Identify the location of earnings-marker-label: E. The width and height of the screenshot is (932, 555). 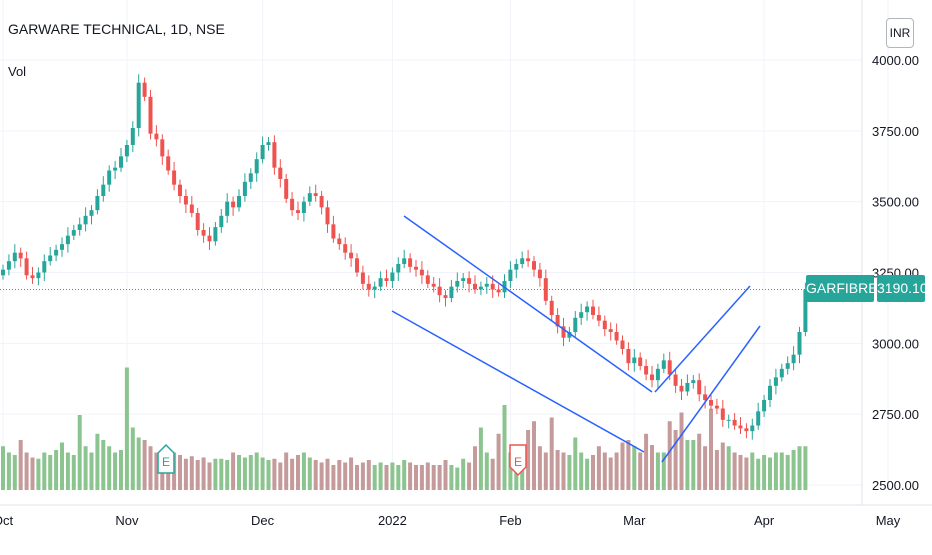
(518, 462).